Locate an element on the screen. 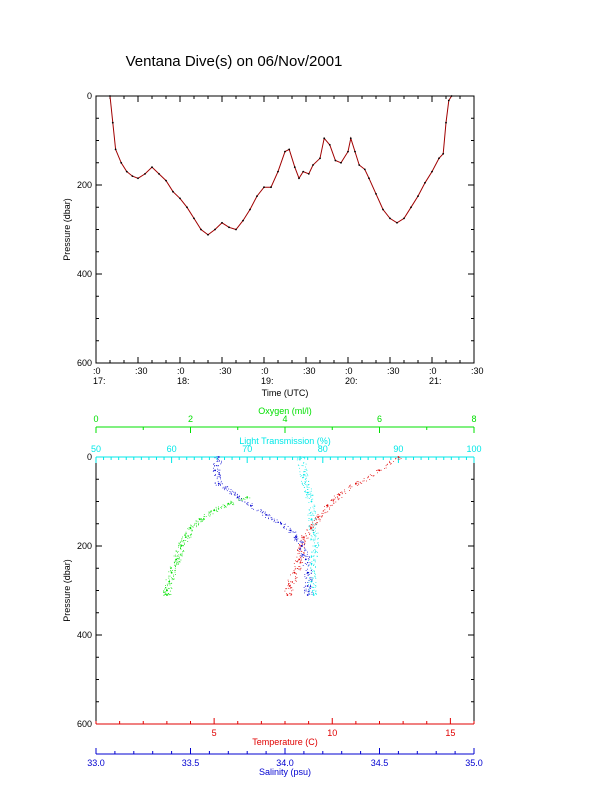  y-tick-label: 0 is located at coordinates (89, 96).